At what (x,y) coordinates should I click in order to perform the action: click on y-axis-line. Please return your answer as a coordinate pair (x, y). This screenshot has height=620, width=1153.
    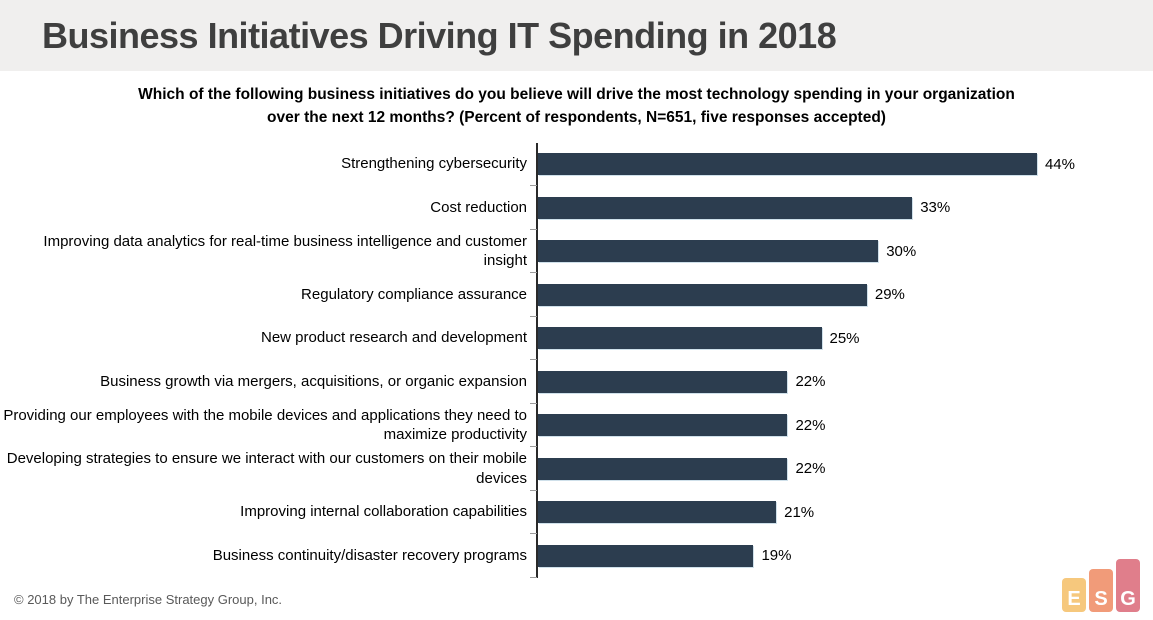
    Looking at the image, I should click on (537, 360).